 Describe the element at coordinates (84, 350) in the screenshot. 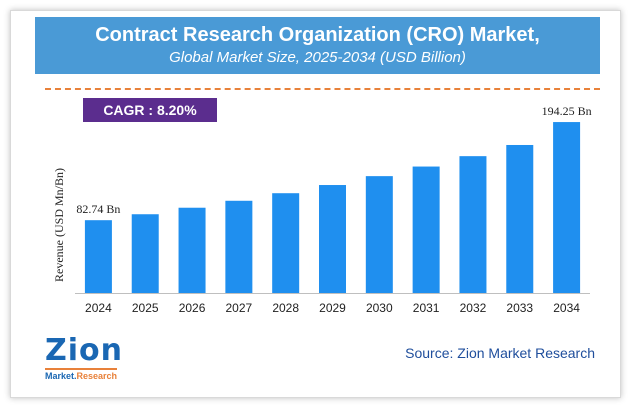

I see `logo-zion-text: Zion` at that location.